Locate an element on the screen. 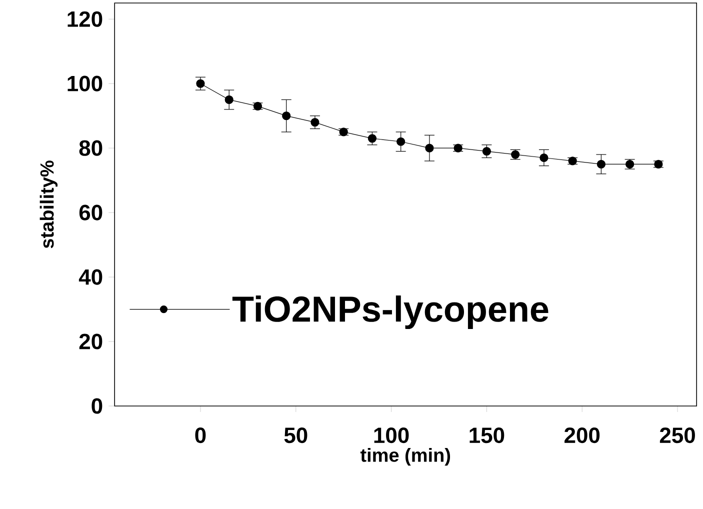  x-tick-label: 0 is located at coordinates (200, 436).